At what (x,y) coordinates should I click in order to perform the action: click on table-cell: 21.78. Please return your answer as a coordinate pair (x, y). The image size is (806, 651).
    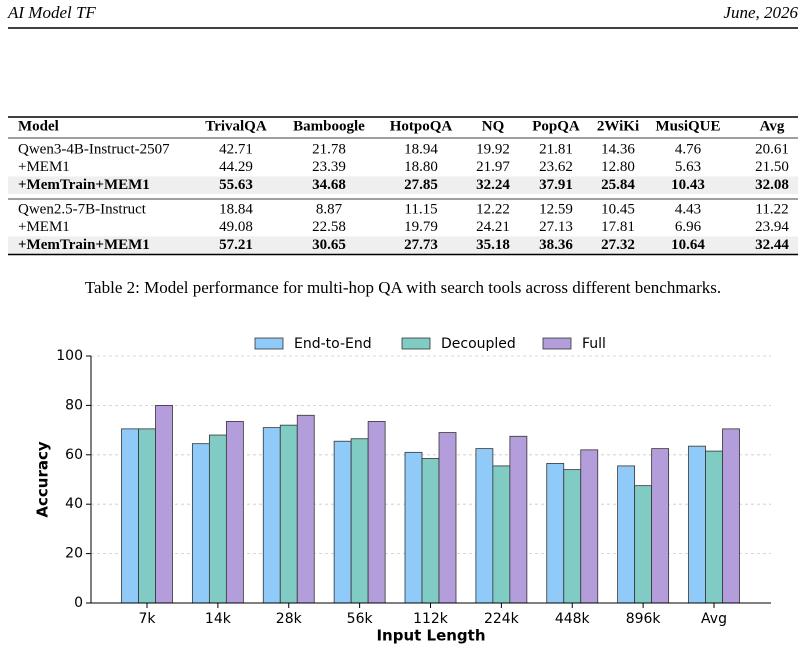
    Looking at the image, I should click on (329, 149).